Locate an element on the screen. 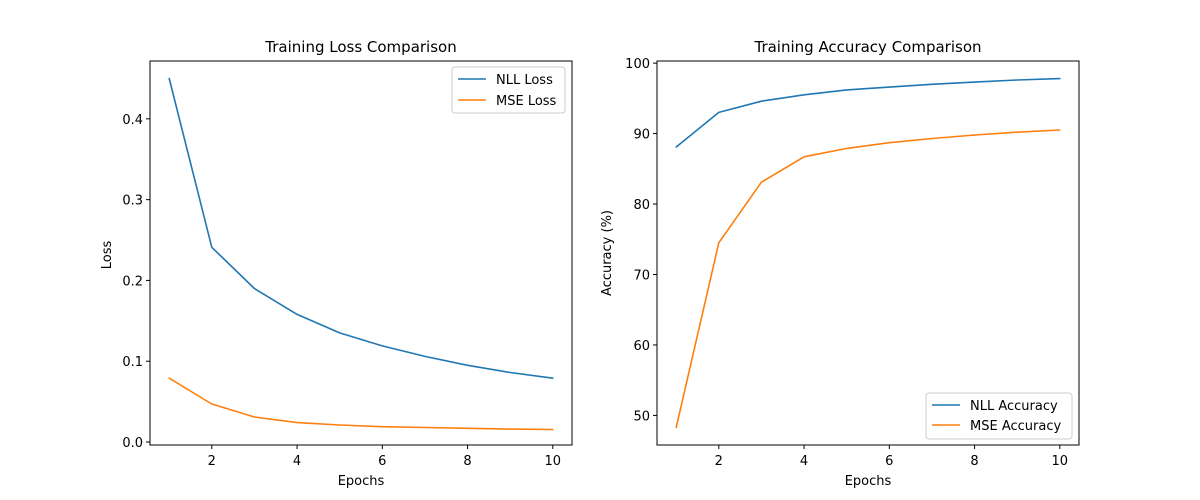  accuracy-x-tick-label: 2 is located at coordinates (719, 461).